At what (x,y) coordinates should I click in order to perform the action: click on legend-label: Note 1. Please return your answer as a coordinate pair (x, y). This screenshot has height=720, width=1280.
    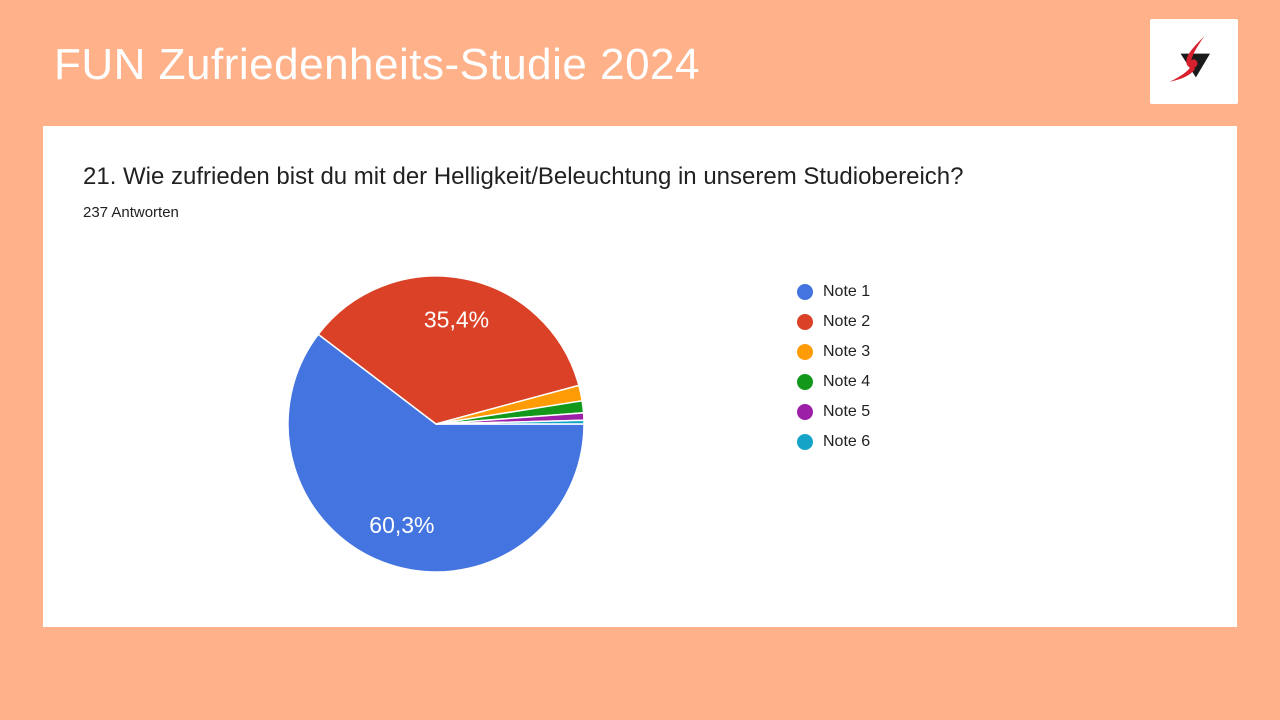
    Looking at the image, I should click on (847, 291).